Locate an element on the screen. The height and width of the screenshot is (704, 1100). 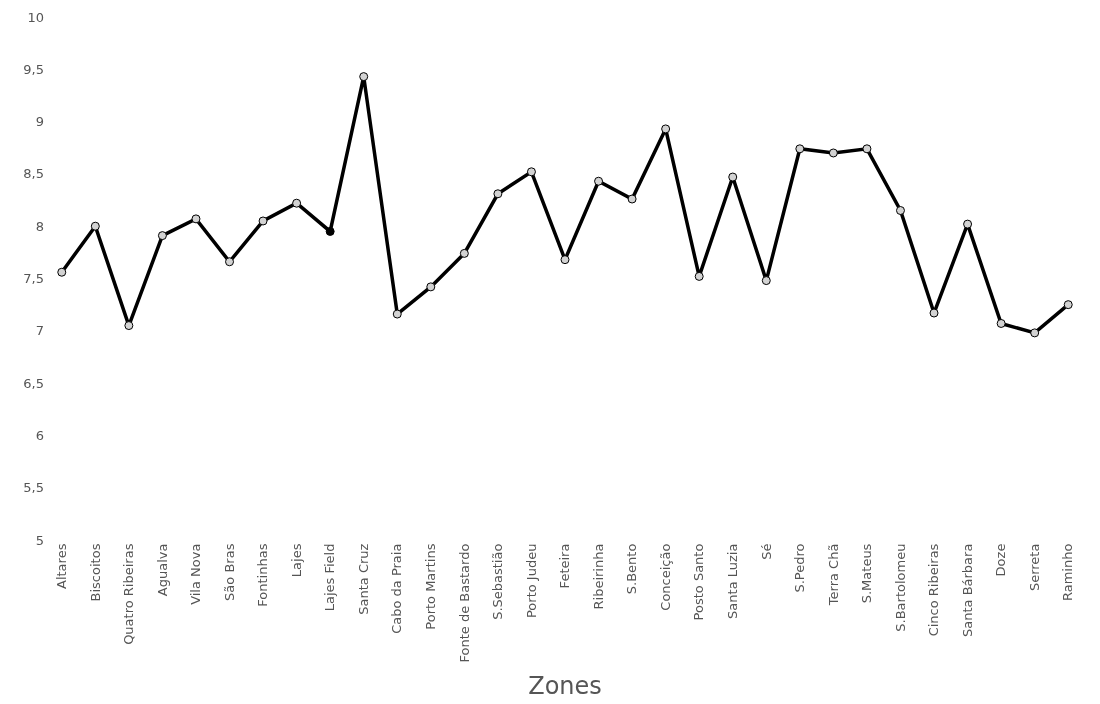
x-tick-label: Feteira is located at coordinates (565, 566).